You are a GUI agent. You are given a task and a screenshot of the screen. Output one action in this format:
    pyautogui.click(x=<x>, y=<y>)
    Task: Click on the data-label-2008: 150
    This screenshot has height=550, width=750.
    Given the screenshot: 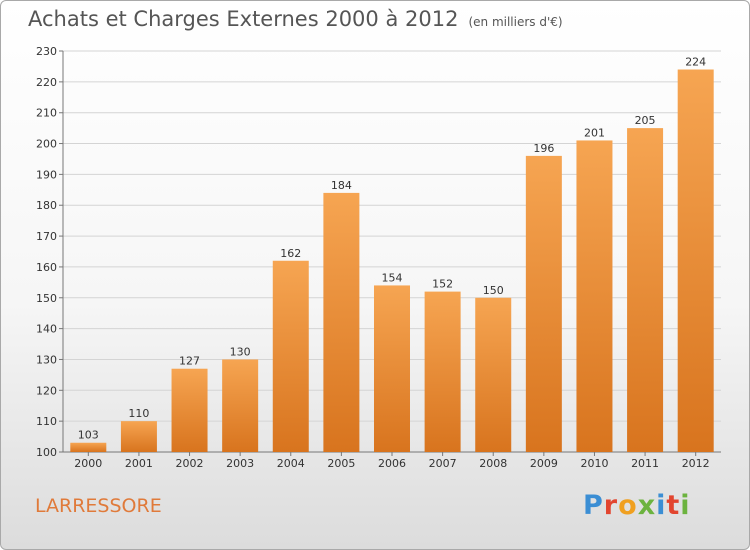 What is the action you would take?
    pyautogui.click(x=493, y=290)
    